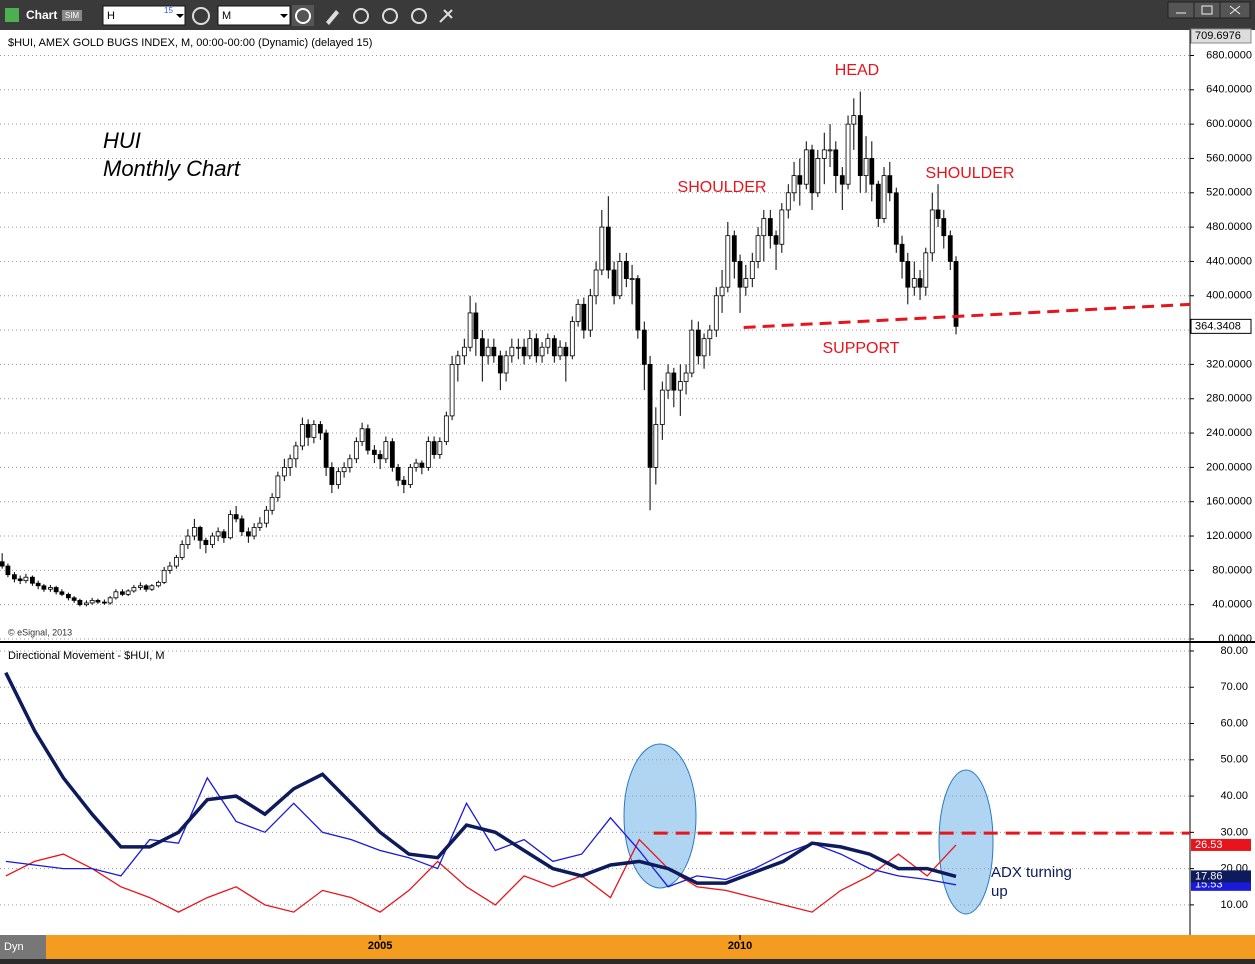  I want to click on zoom-tool, so click(419, 16).